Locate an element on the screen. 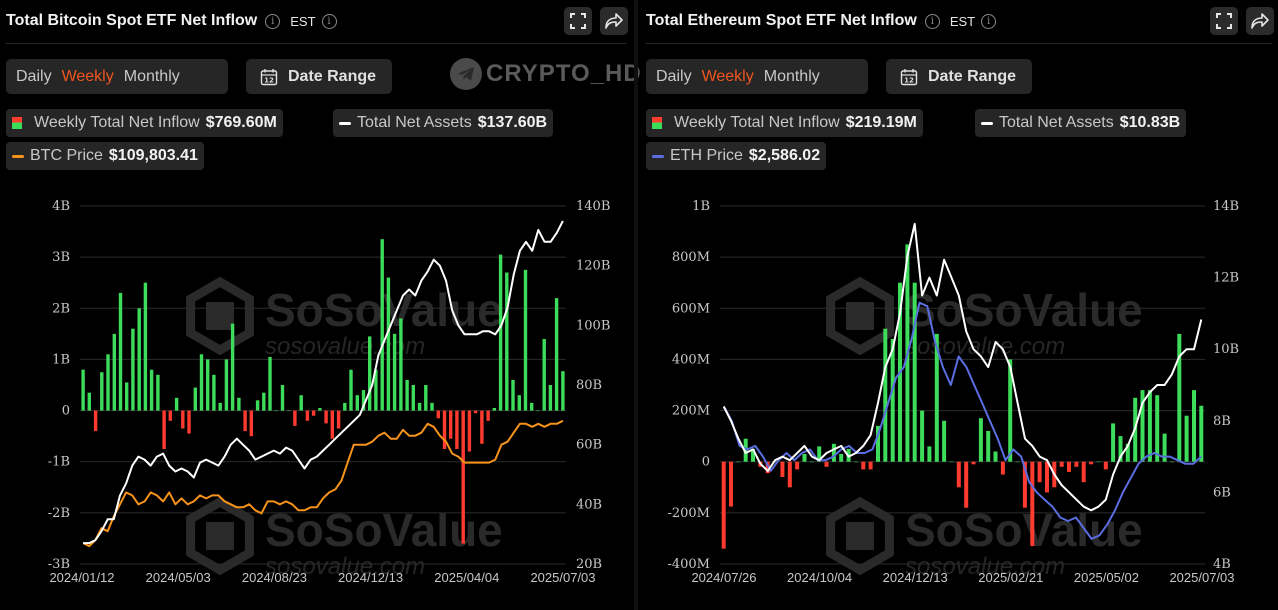  btc-period-tabs: Daily Weekly Monthly is located at coordinates (117, 76).